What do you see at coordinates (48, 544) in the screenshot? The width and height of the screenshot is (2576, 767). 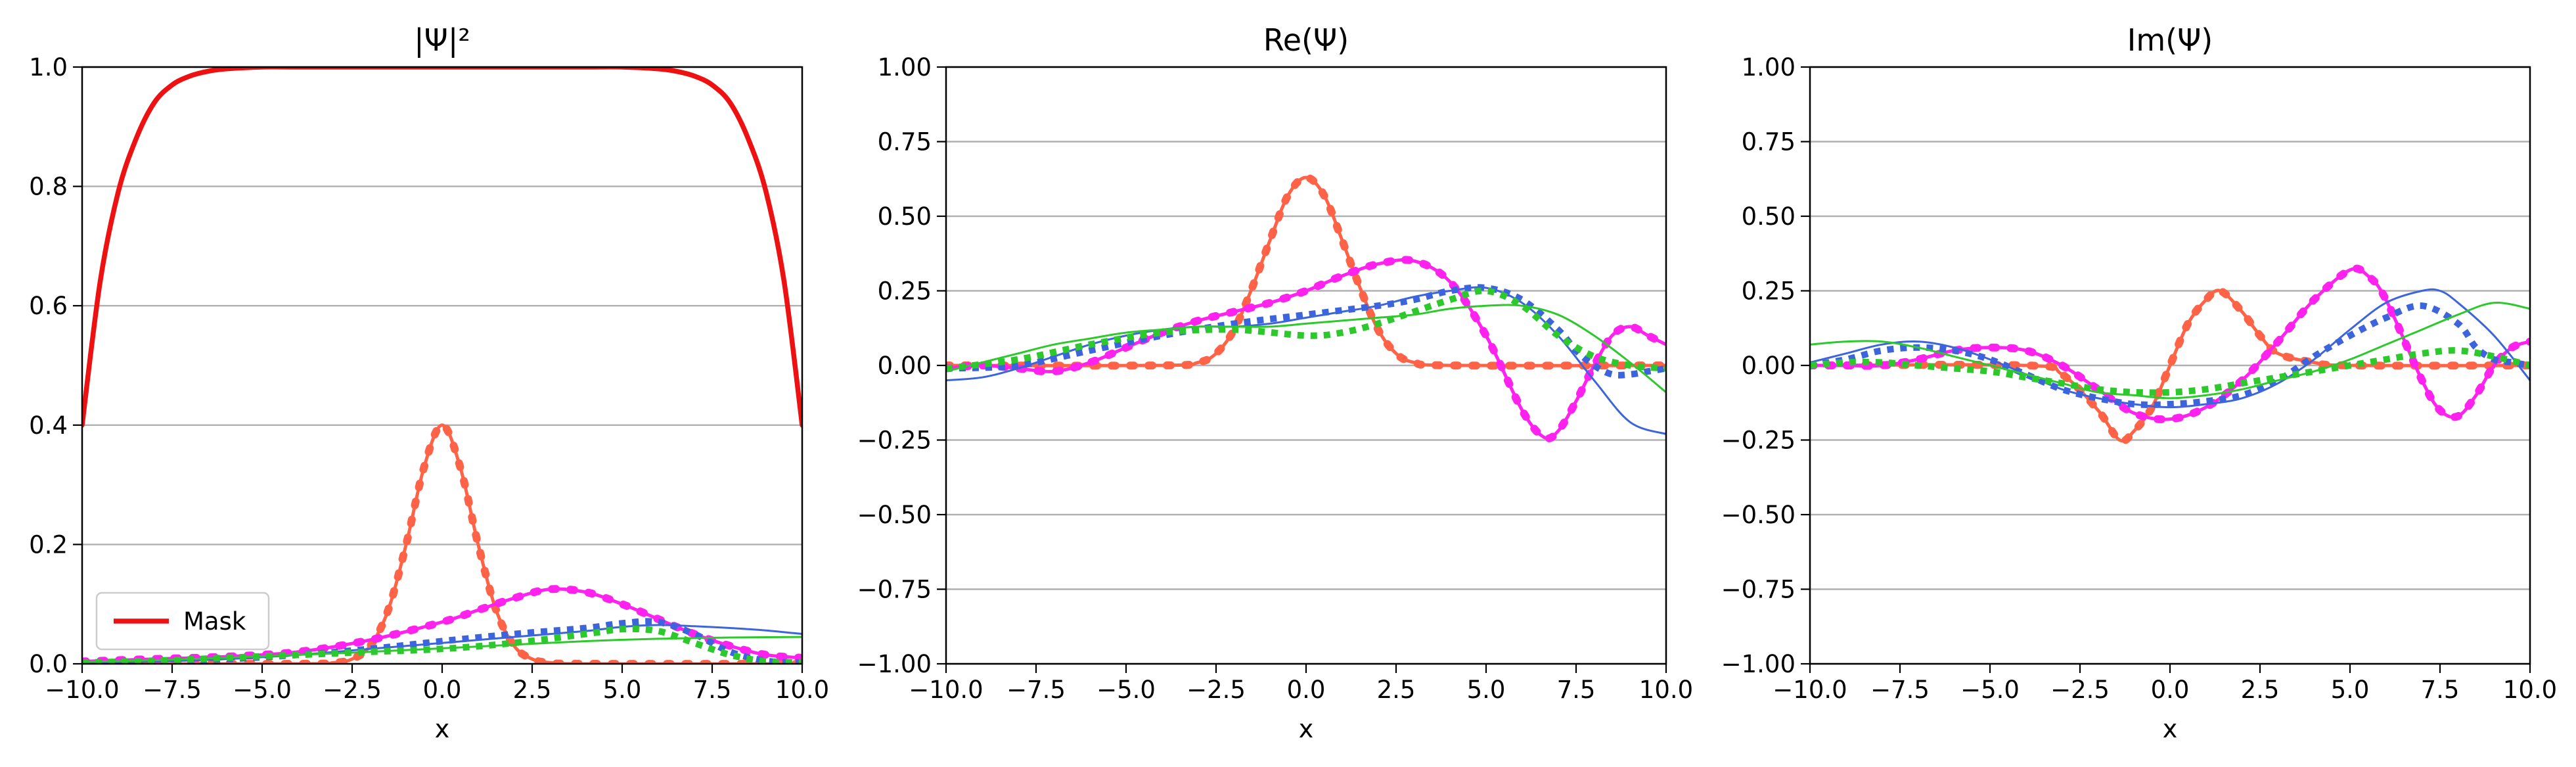 I see `y-tick-label: 0.2` at bounding box center [48, 544].